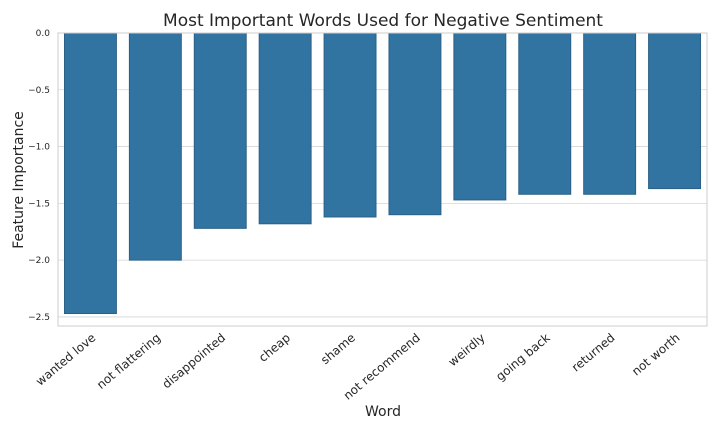  Describe the element at coordinates (467, 350) in the screenshot. I see `x-tick-label: weirdly` at that location.